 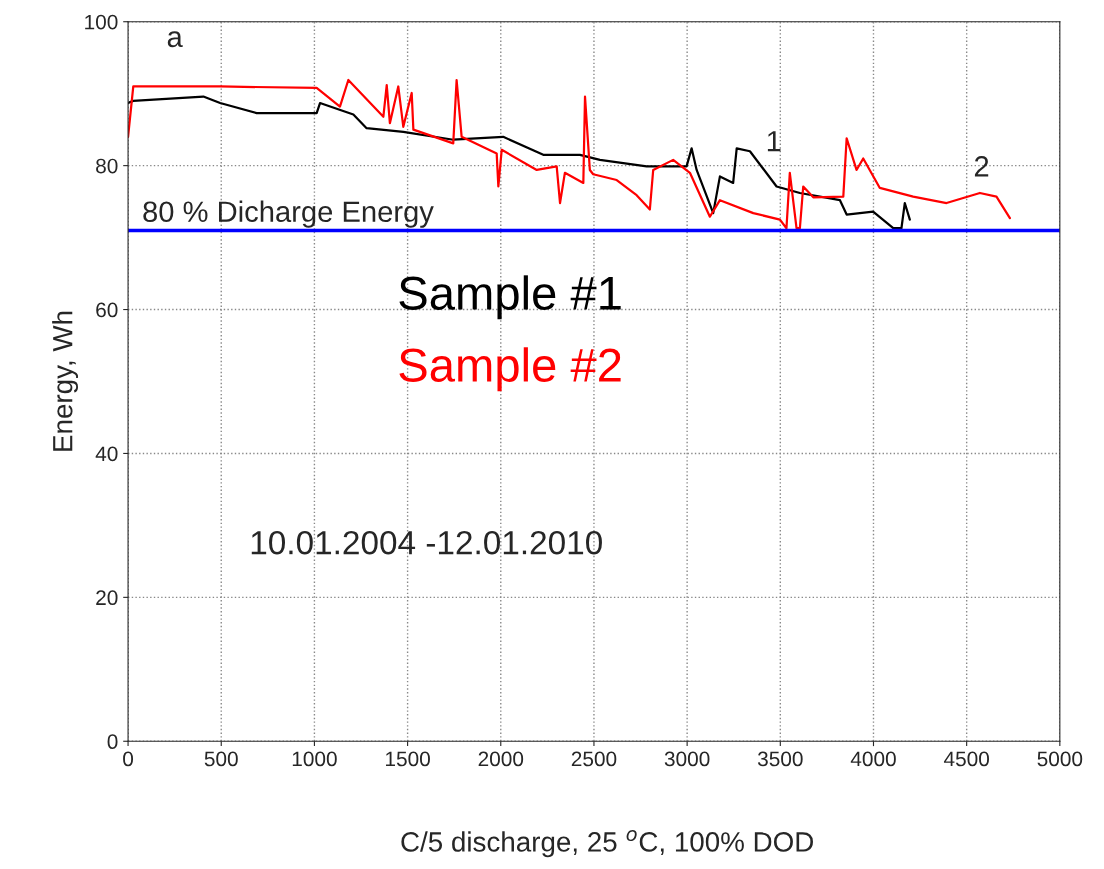 I want to click on x-tick-label: 1500, so click(x=408, y=759).